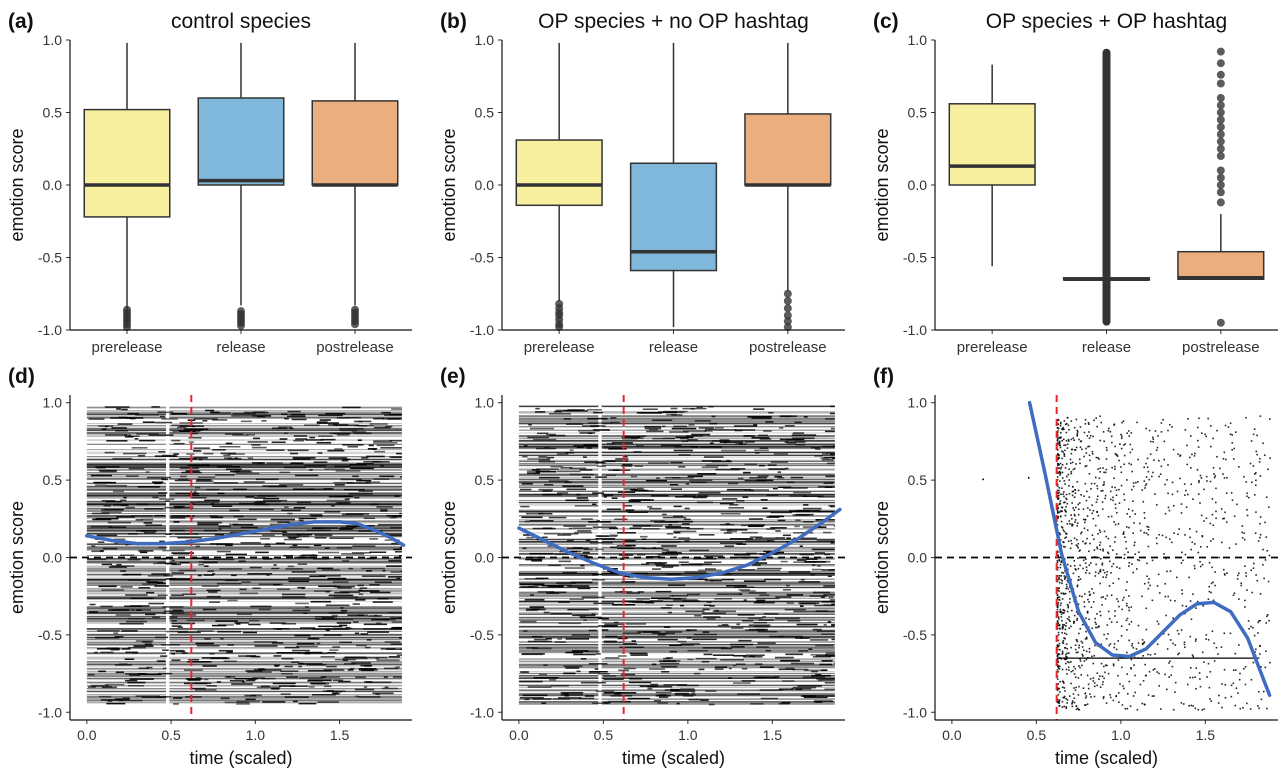 This screenshot has height=773, width=1287. What do you see at coordinates (449, 557) in the screenshot?
I see `y-axis-label: emotion score` at bounding box center [449, 557].